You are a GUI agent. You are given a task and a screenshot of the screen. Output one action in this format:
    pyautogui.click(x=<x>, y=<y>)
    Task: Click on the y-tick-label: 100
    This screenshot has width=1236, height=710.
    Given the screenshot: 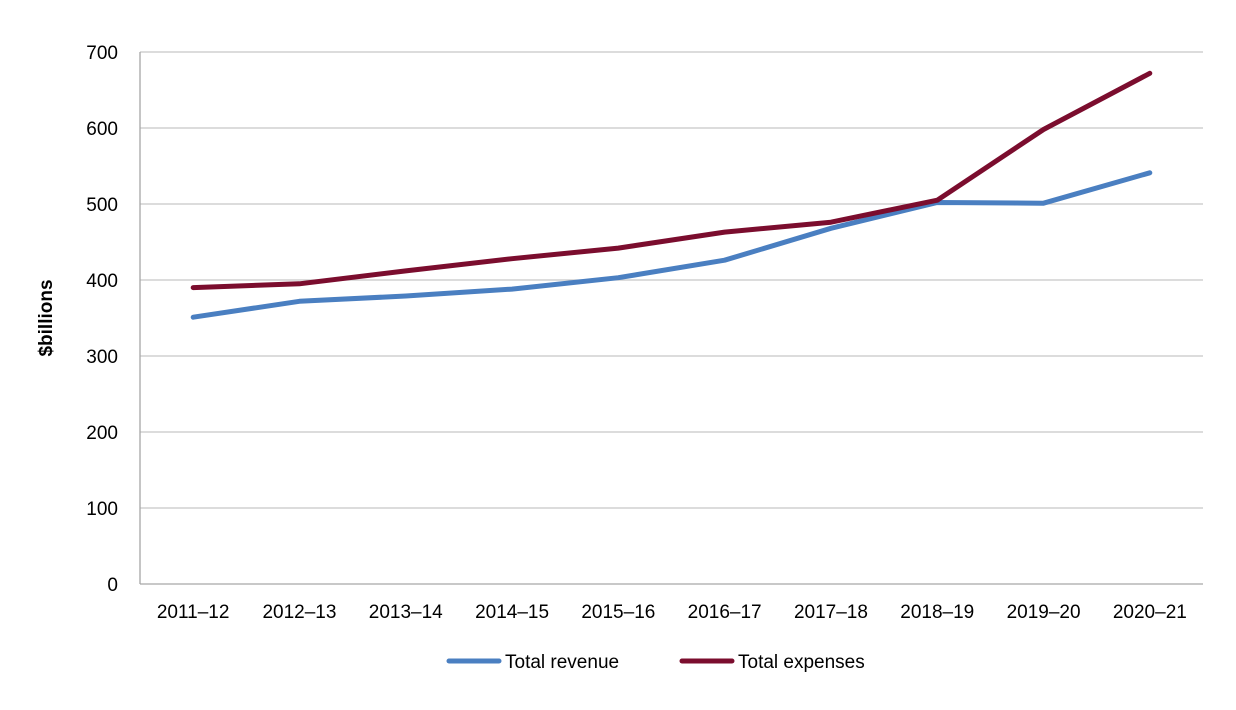 What is the action you would take?
    pyautogui.click(x=102, y=509)
    